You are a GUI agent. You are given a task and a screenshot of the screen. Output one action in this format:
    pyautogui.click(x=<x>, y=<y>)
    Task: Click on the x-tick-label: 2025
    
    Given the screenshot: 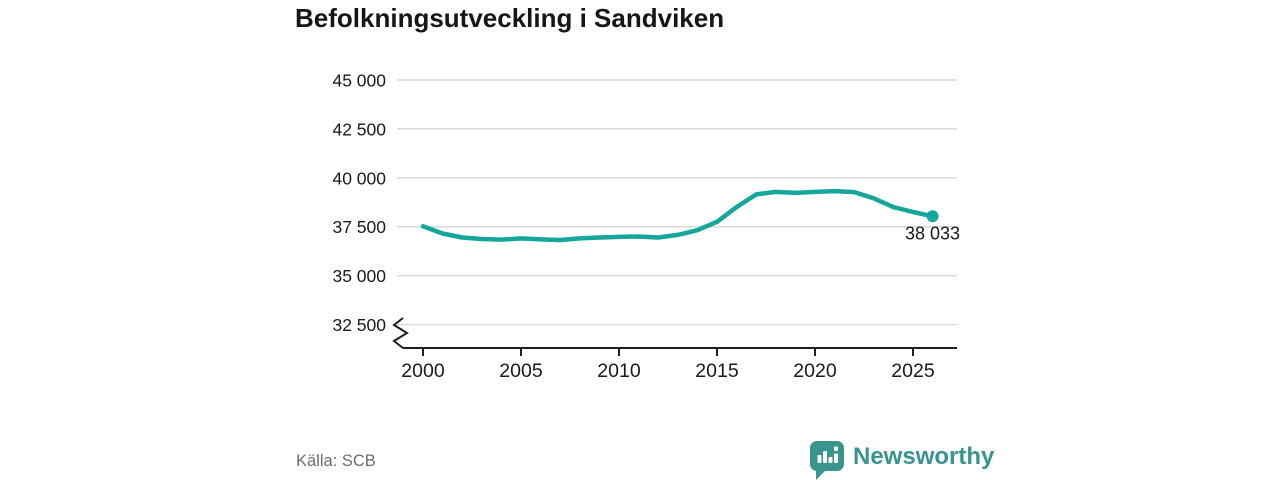 What is the action you would take?
    pyautogui.click(x=913, y=371)
    